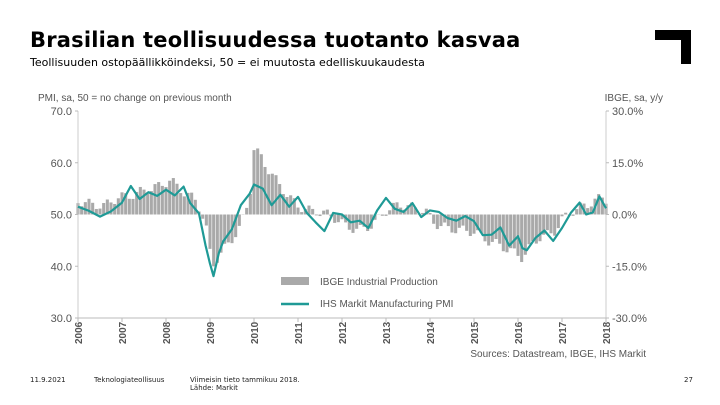 Image resolution: width=720 pixels, height=405 pixels. I want to click on left-tick-label: 60.0, so click(61, 164).